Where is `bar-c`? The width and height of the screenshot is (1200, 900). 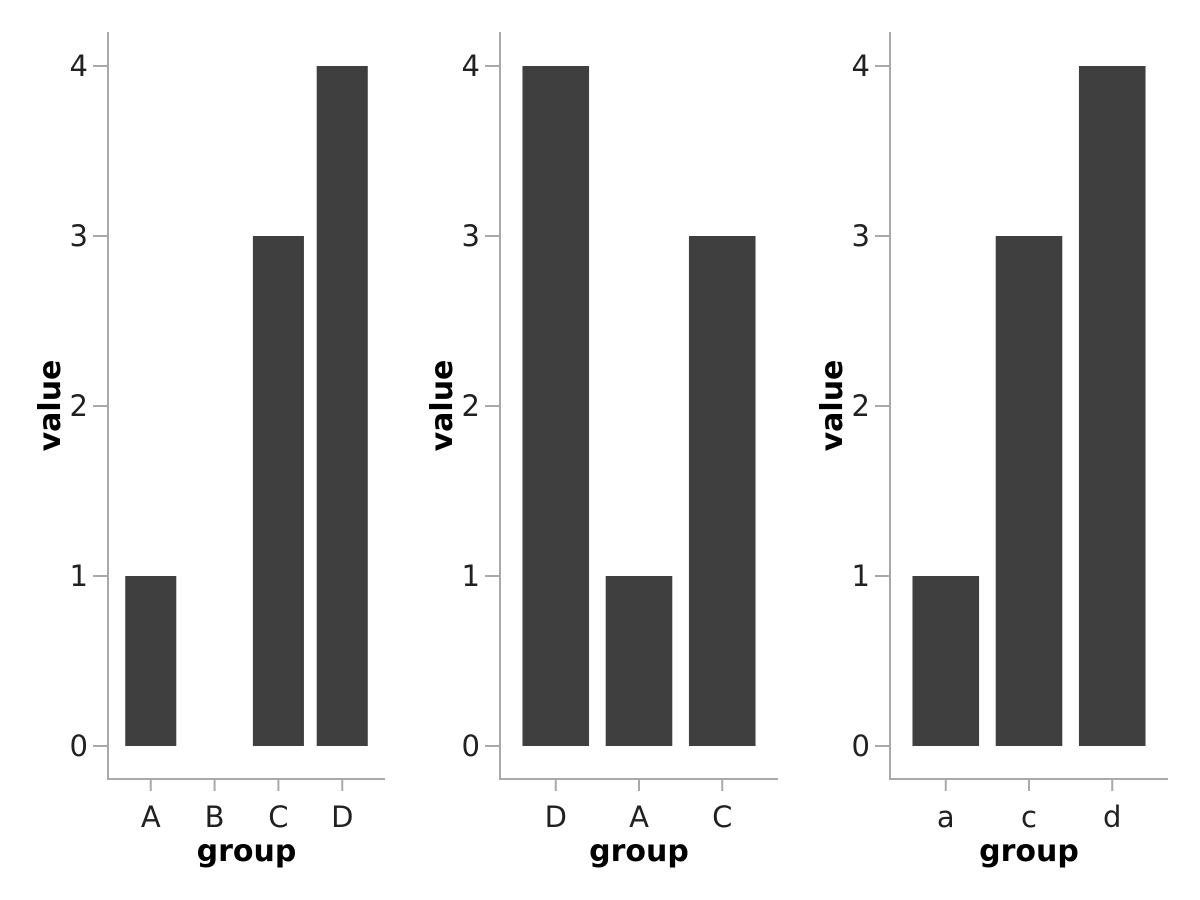 bar-c is located at coordinates (1029, 491).